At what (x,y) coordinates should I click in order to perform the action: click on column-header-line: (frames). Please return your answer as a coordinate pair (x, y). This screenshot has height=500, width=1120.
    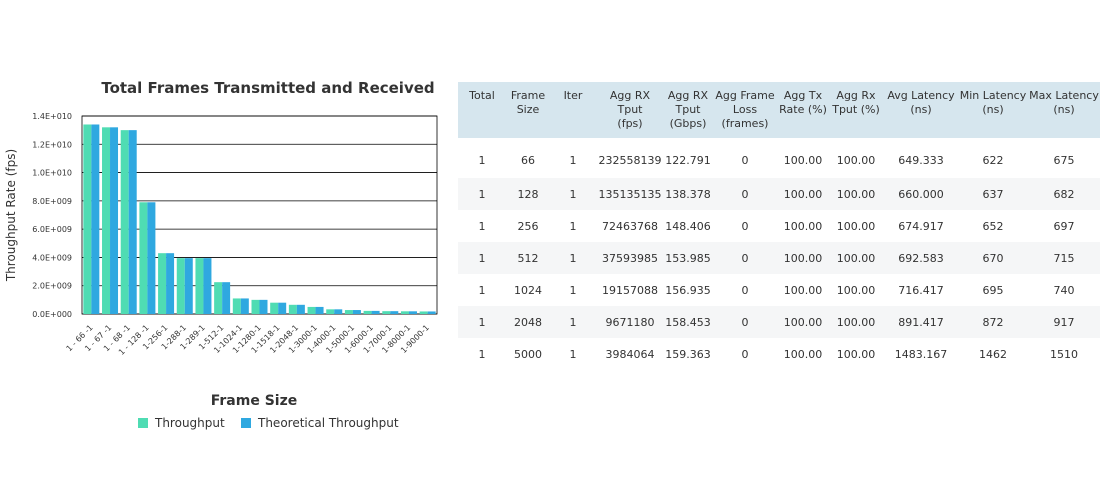
    Looking at the image, I should click on (745, 123).